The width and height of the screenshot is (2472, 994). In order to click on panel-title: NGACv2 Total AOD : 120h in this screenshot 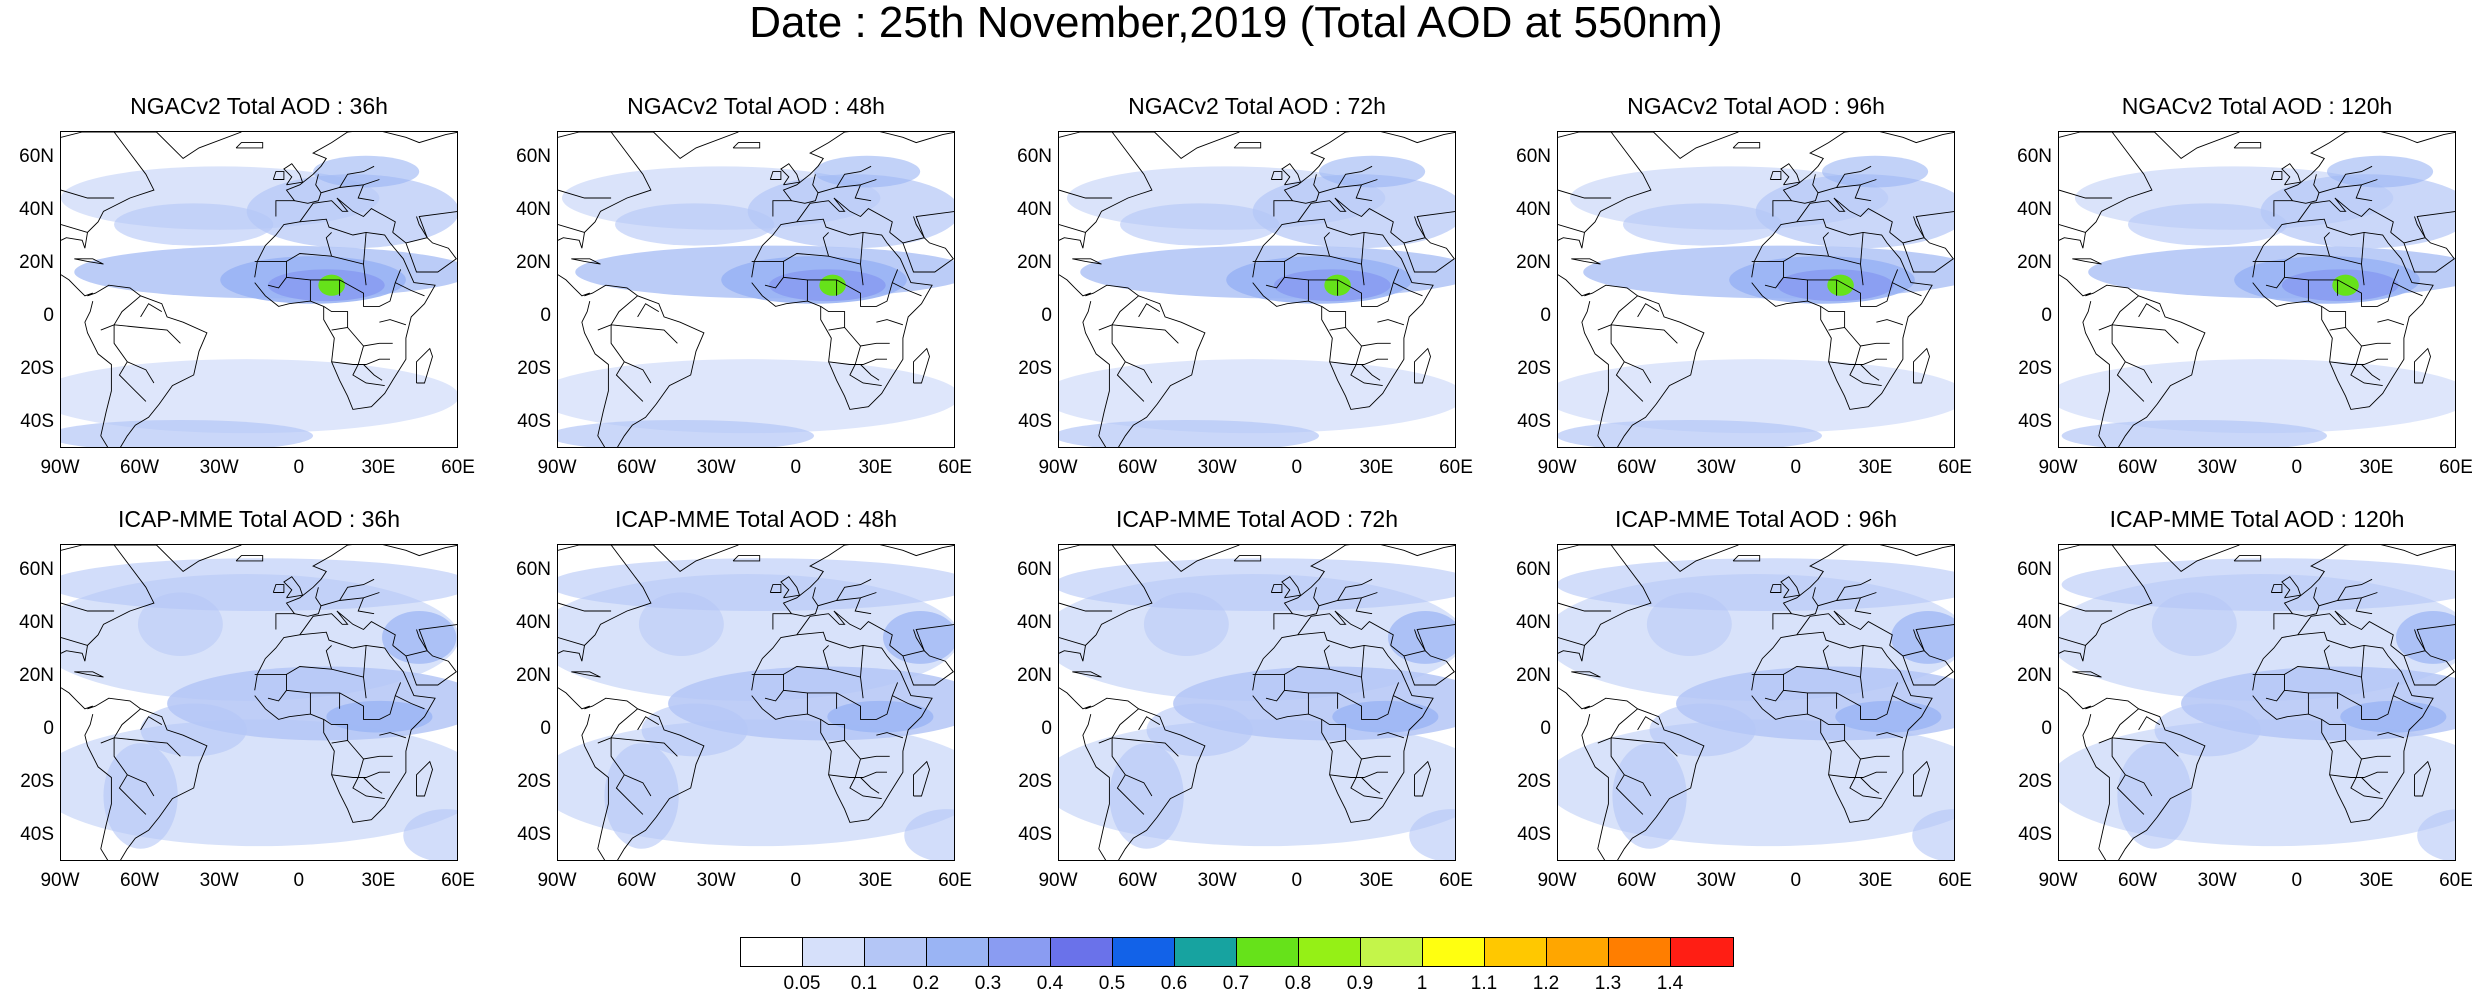, I will do `click(2257, 106)`.